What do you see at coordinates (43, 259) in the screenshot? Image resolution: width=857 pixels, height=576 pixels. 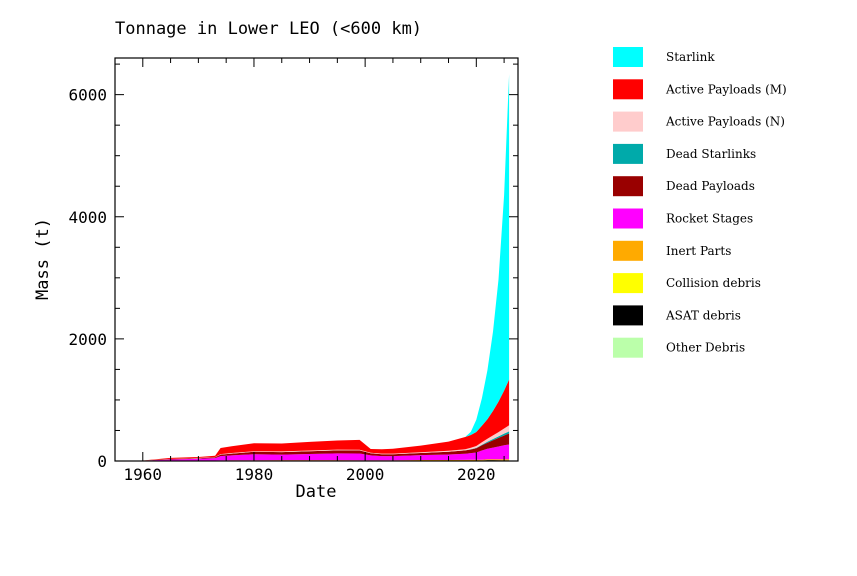 I see `y-axis-label: Mass (t)` at bounding box center [43, 259].